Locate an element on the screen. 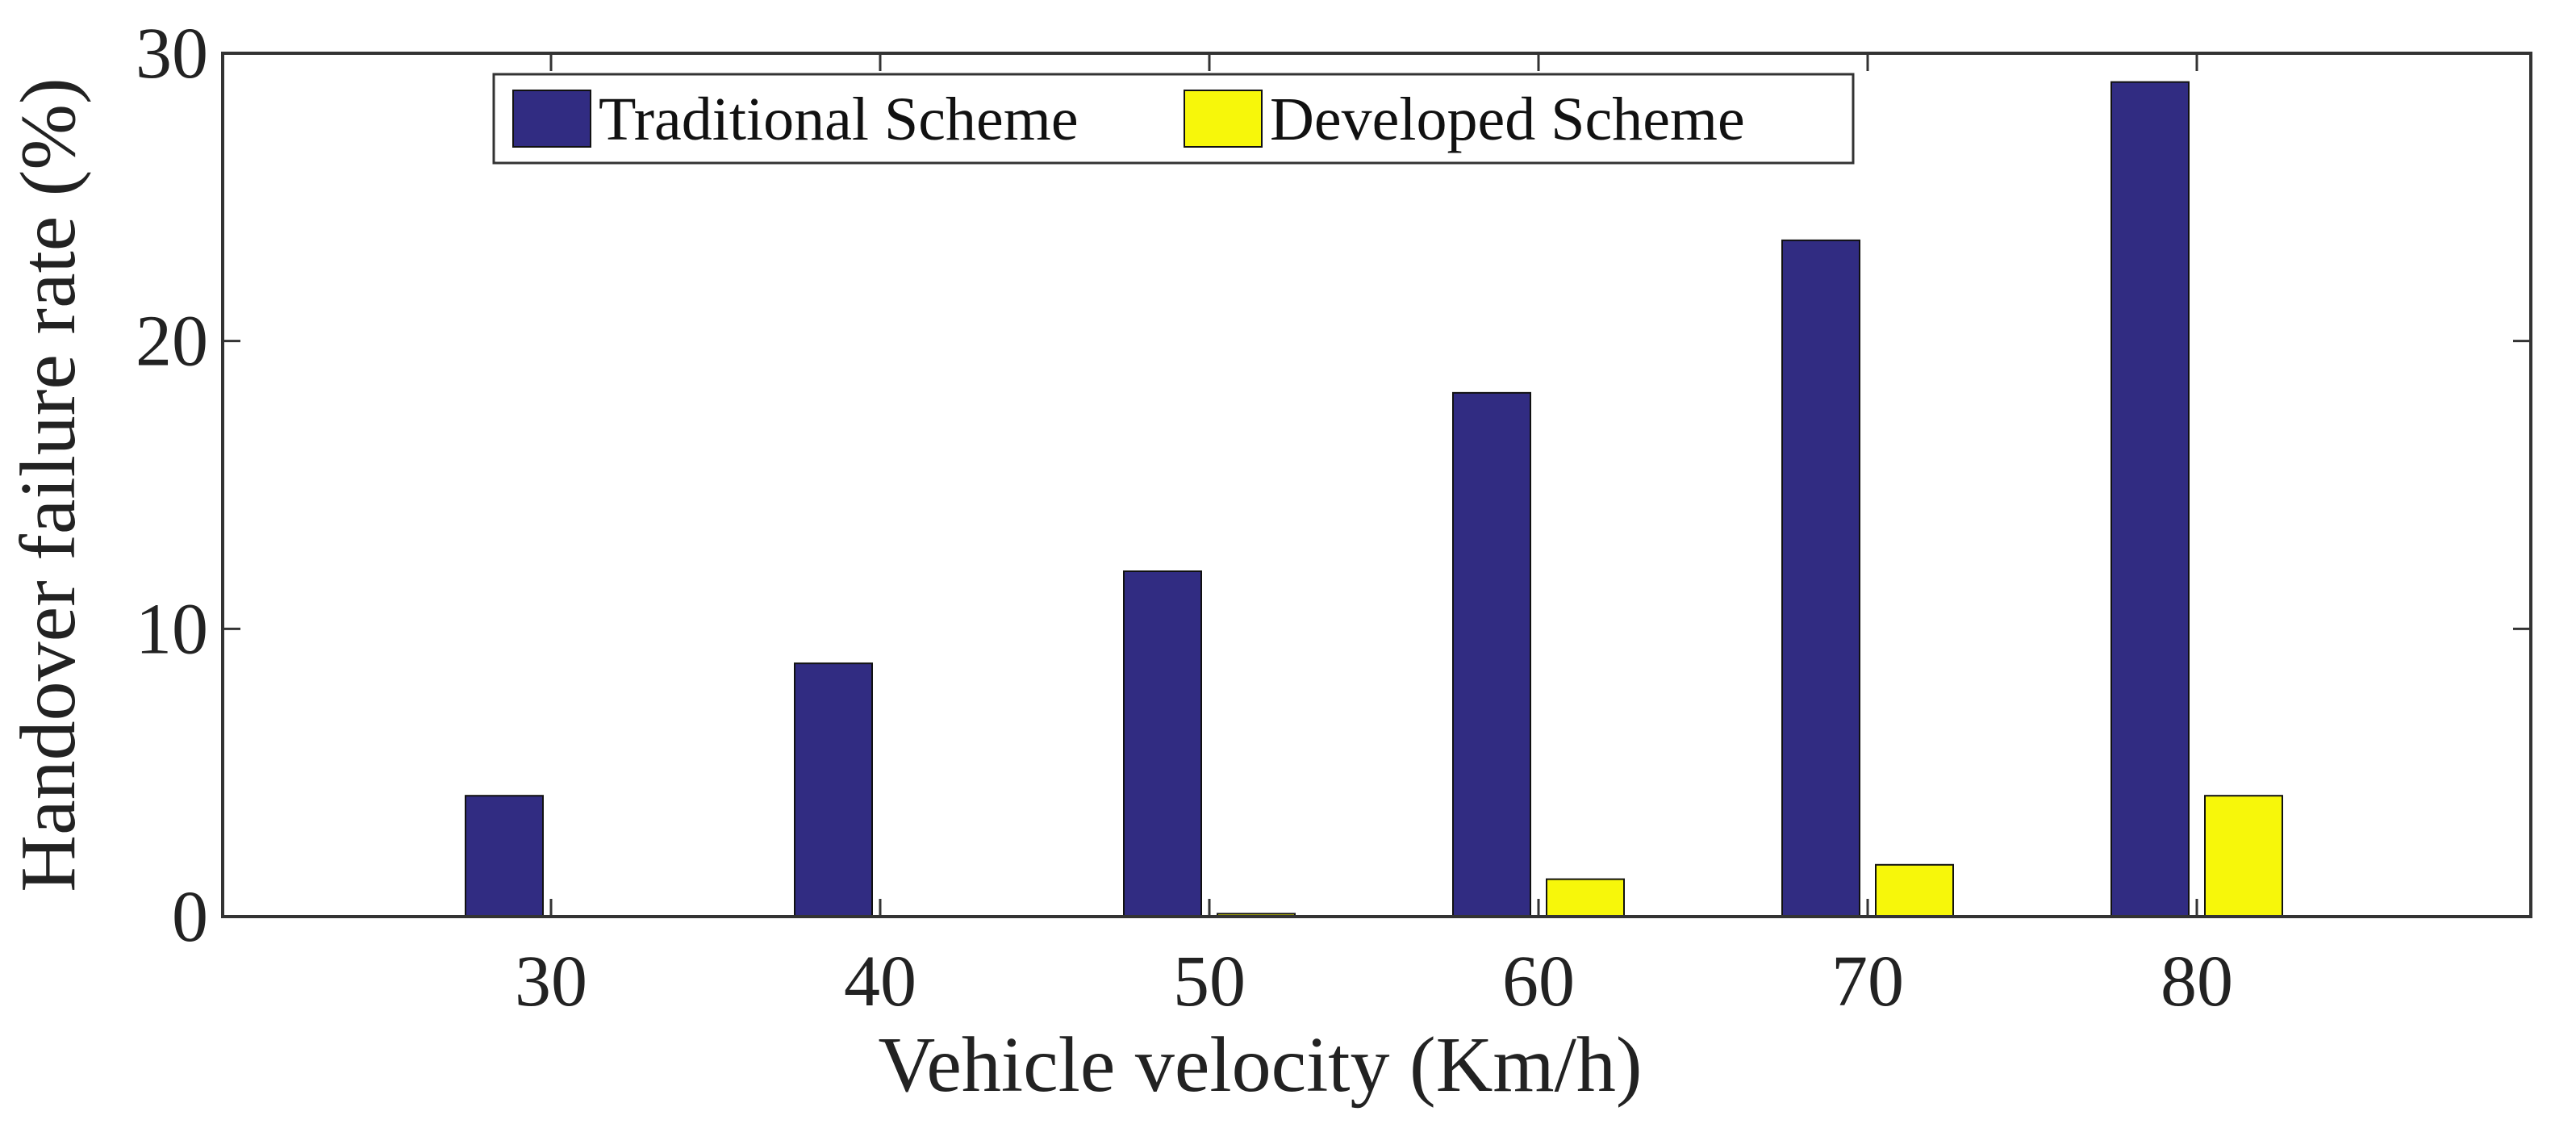 Image resolution: width=2576 pixels, height=1128 pixels. x-tick-label-60: 60 is located at coordinates (1538, 981).